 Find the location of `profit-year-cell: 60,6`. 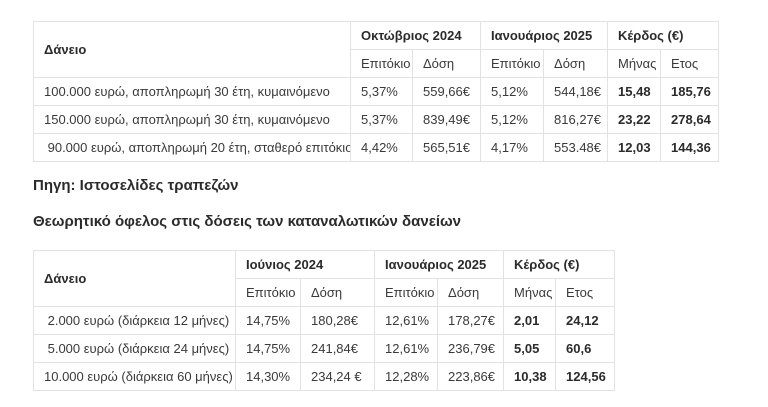

profit-year-cell: 60,6 is located at coordinates (585, 348).